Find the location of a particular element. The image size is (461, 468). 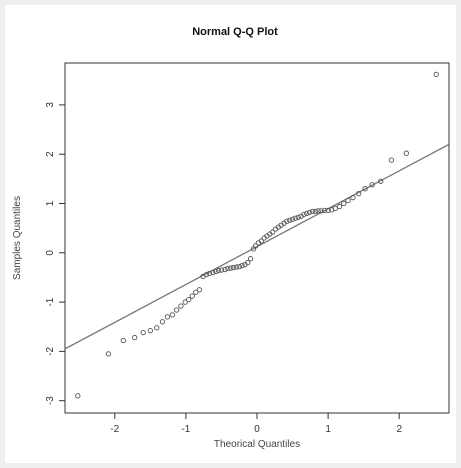

y-tick-label: -2 is located at coordinates (50, 351).